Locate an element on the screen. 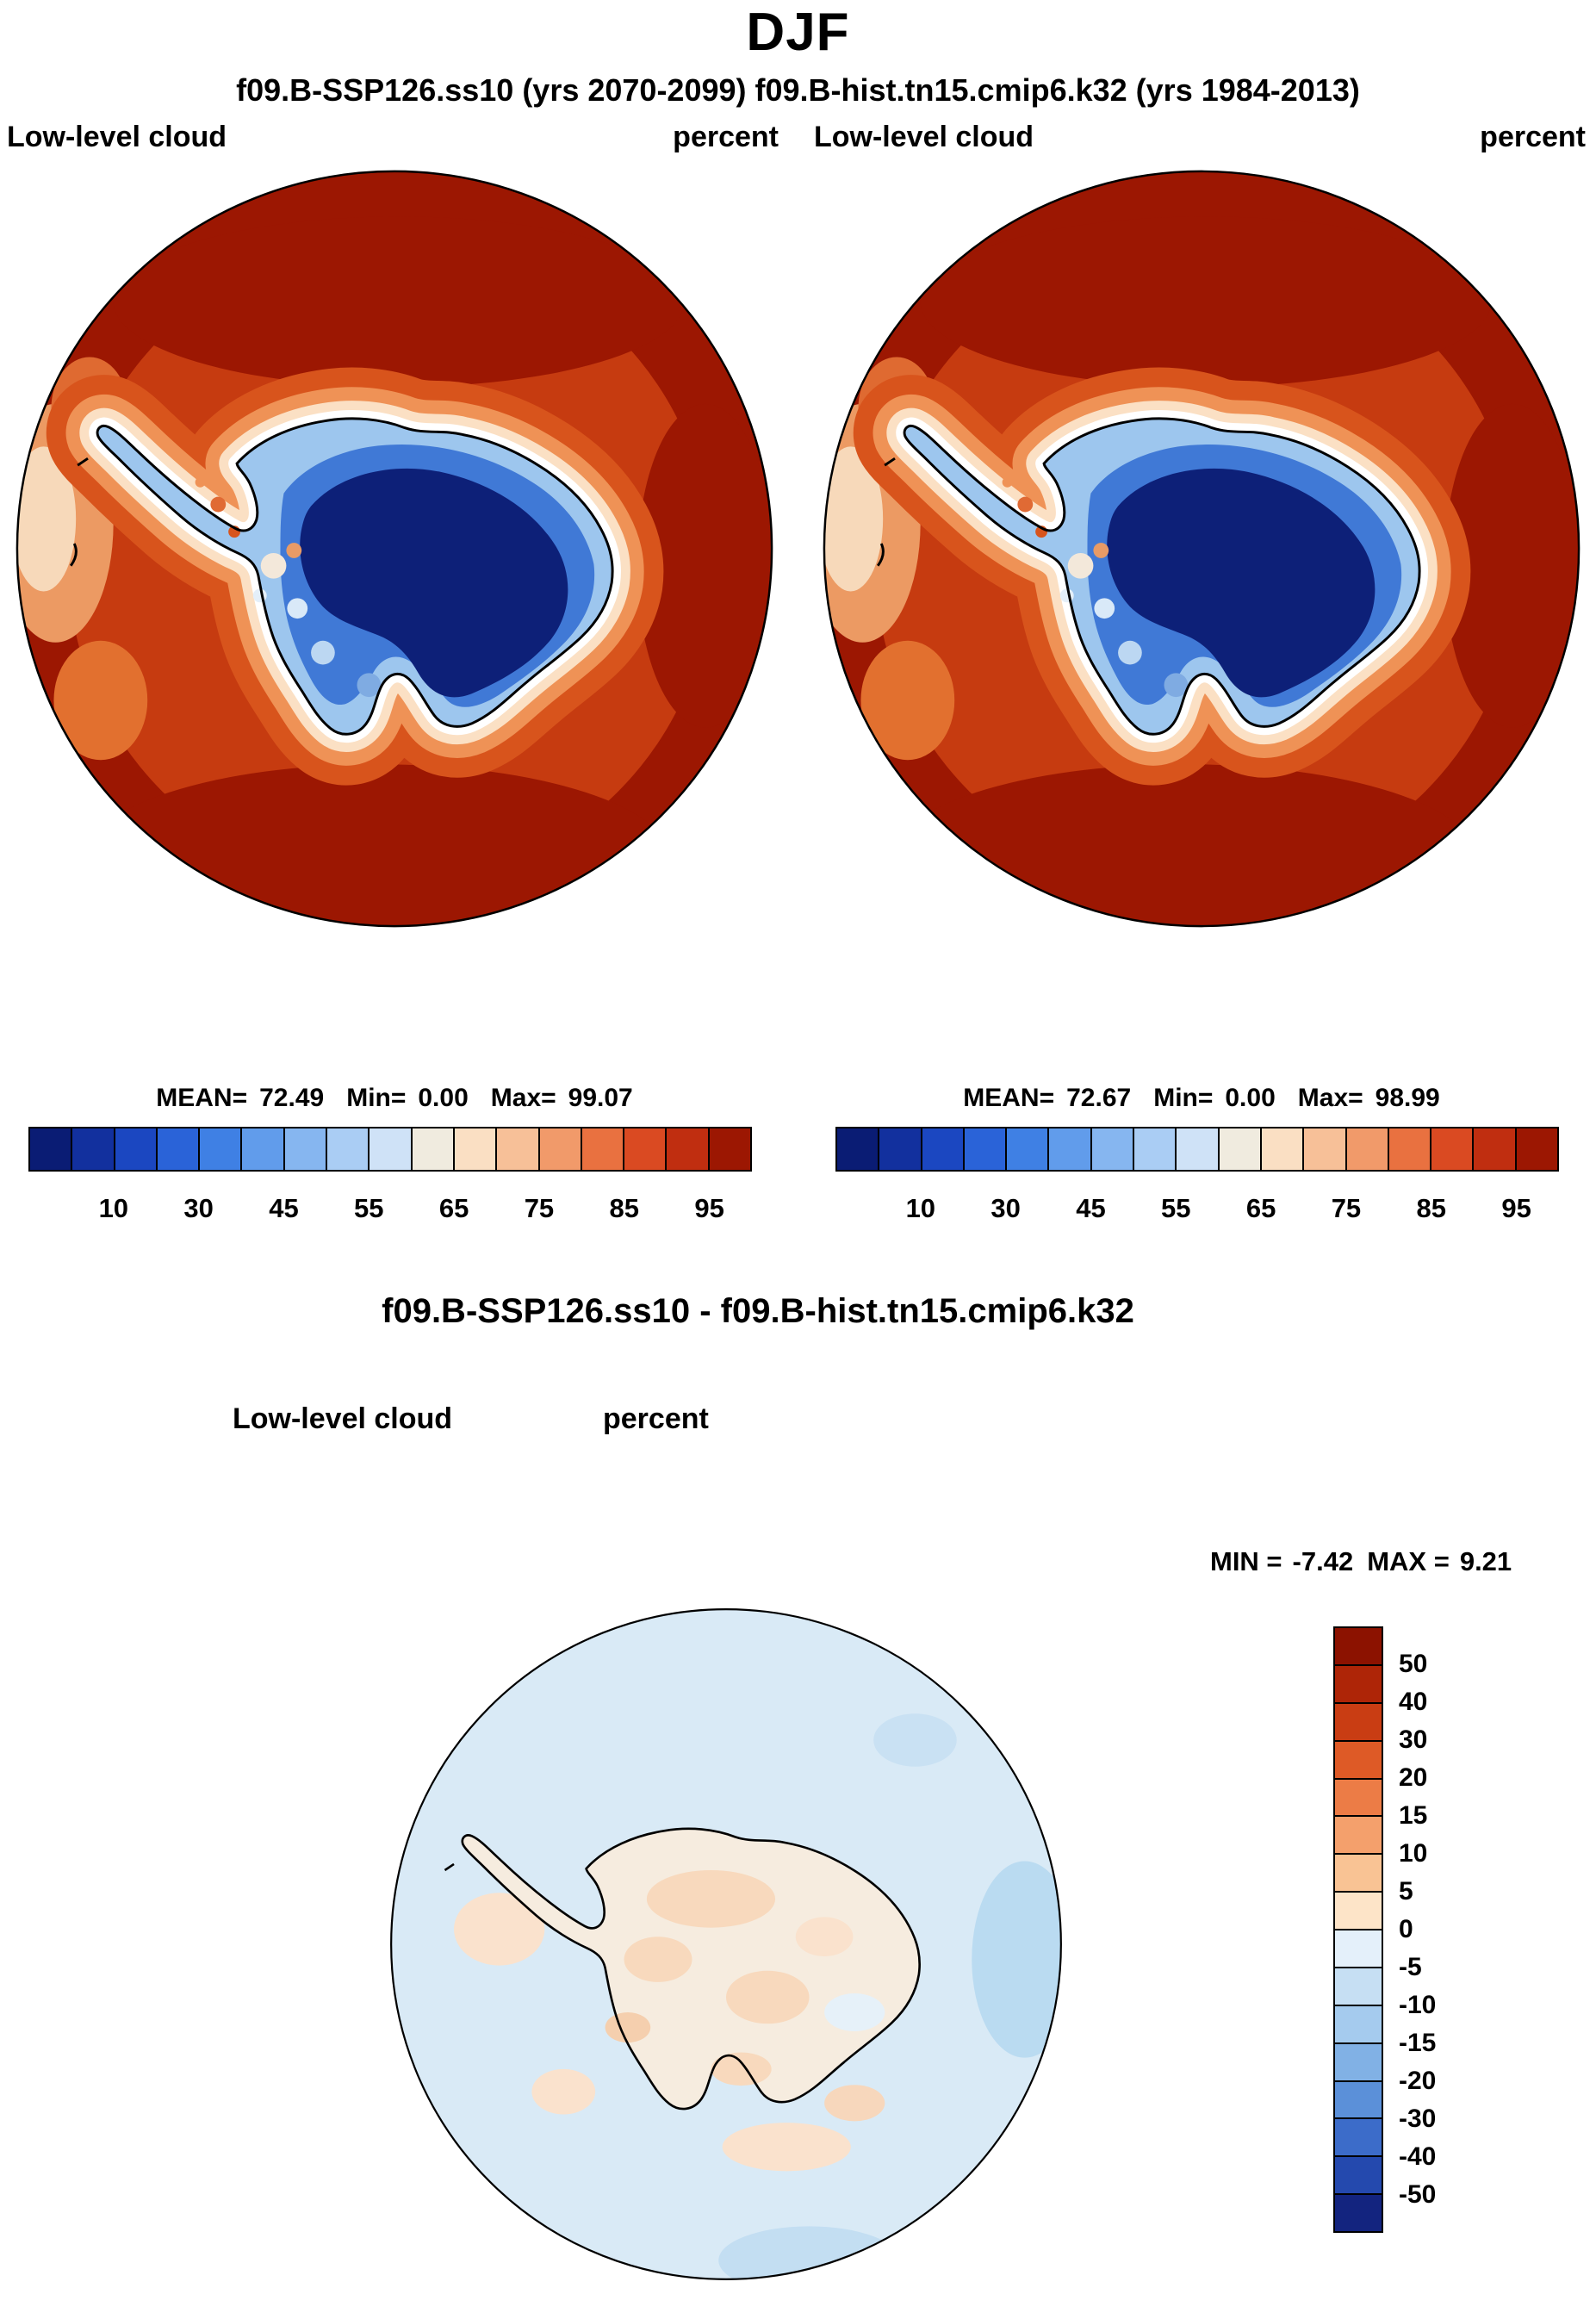  difference-units-label: percent is located at coordinates (656, 1419).